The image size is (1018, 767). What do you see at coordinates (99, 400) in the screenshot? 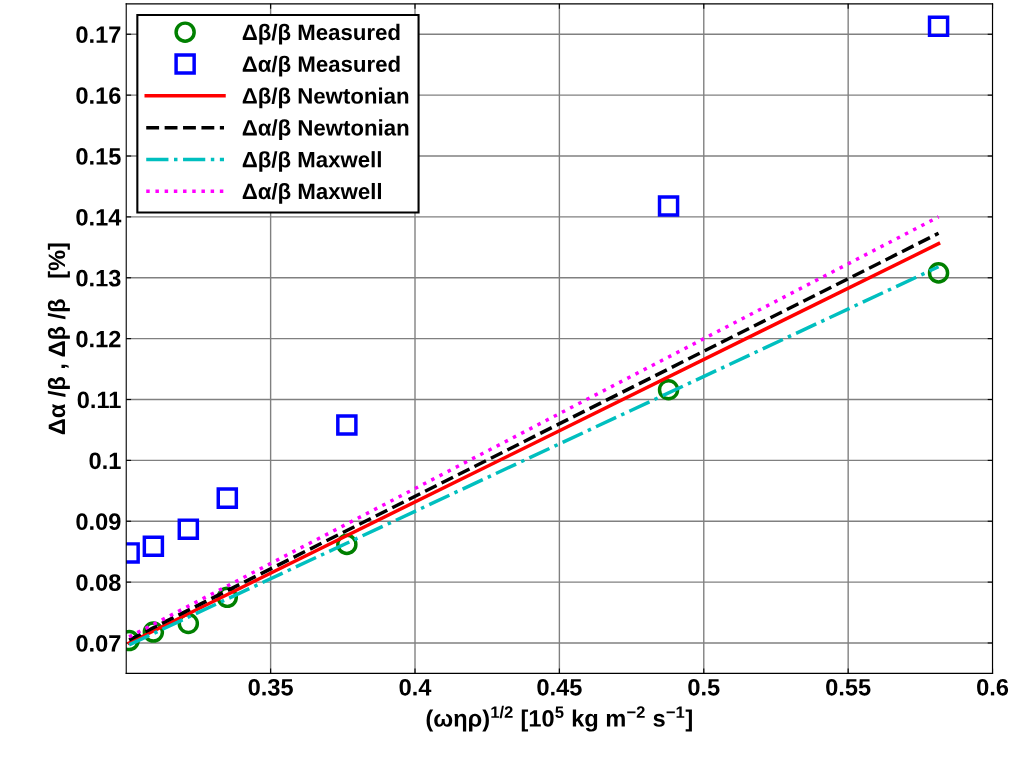
I see `y-tick-label: 0.11` at bounding box center [99, 400].